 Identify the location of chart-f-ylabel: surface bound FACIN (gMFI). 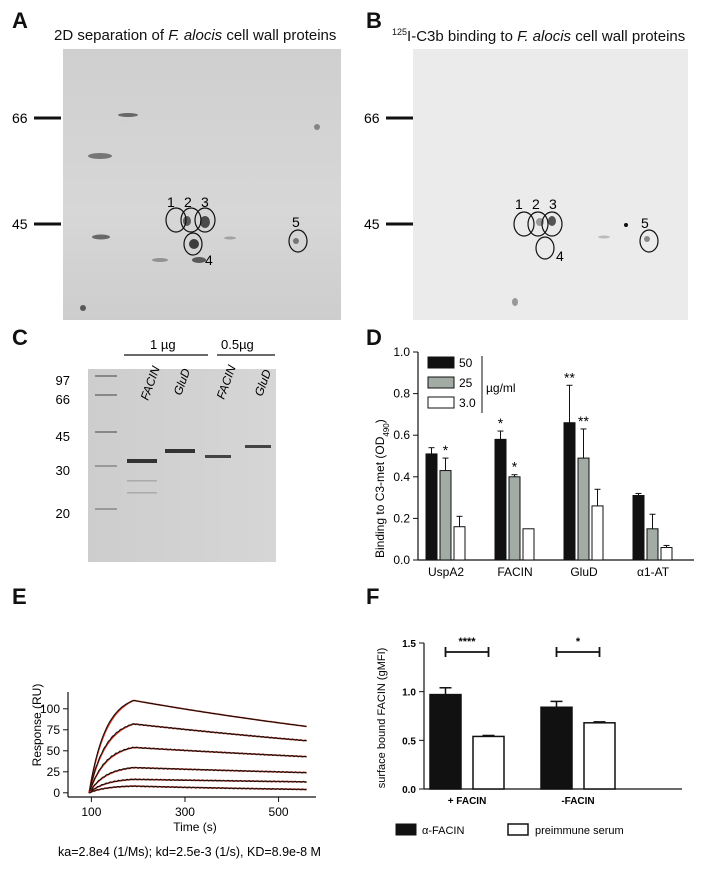
(382, 718).